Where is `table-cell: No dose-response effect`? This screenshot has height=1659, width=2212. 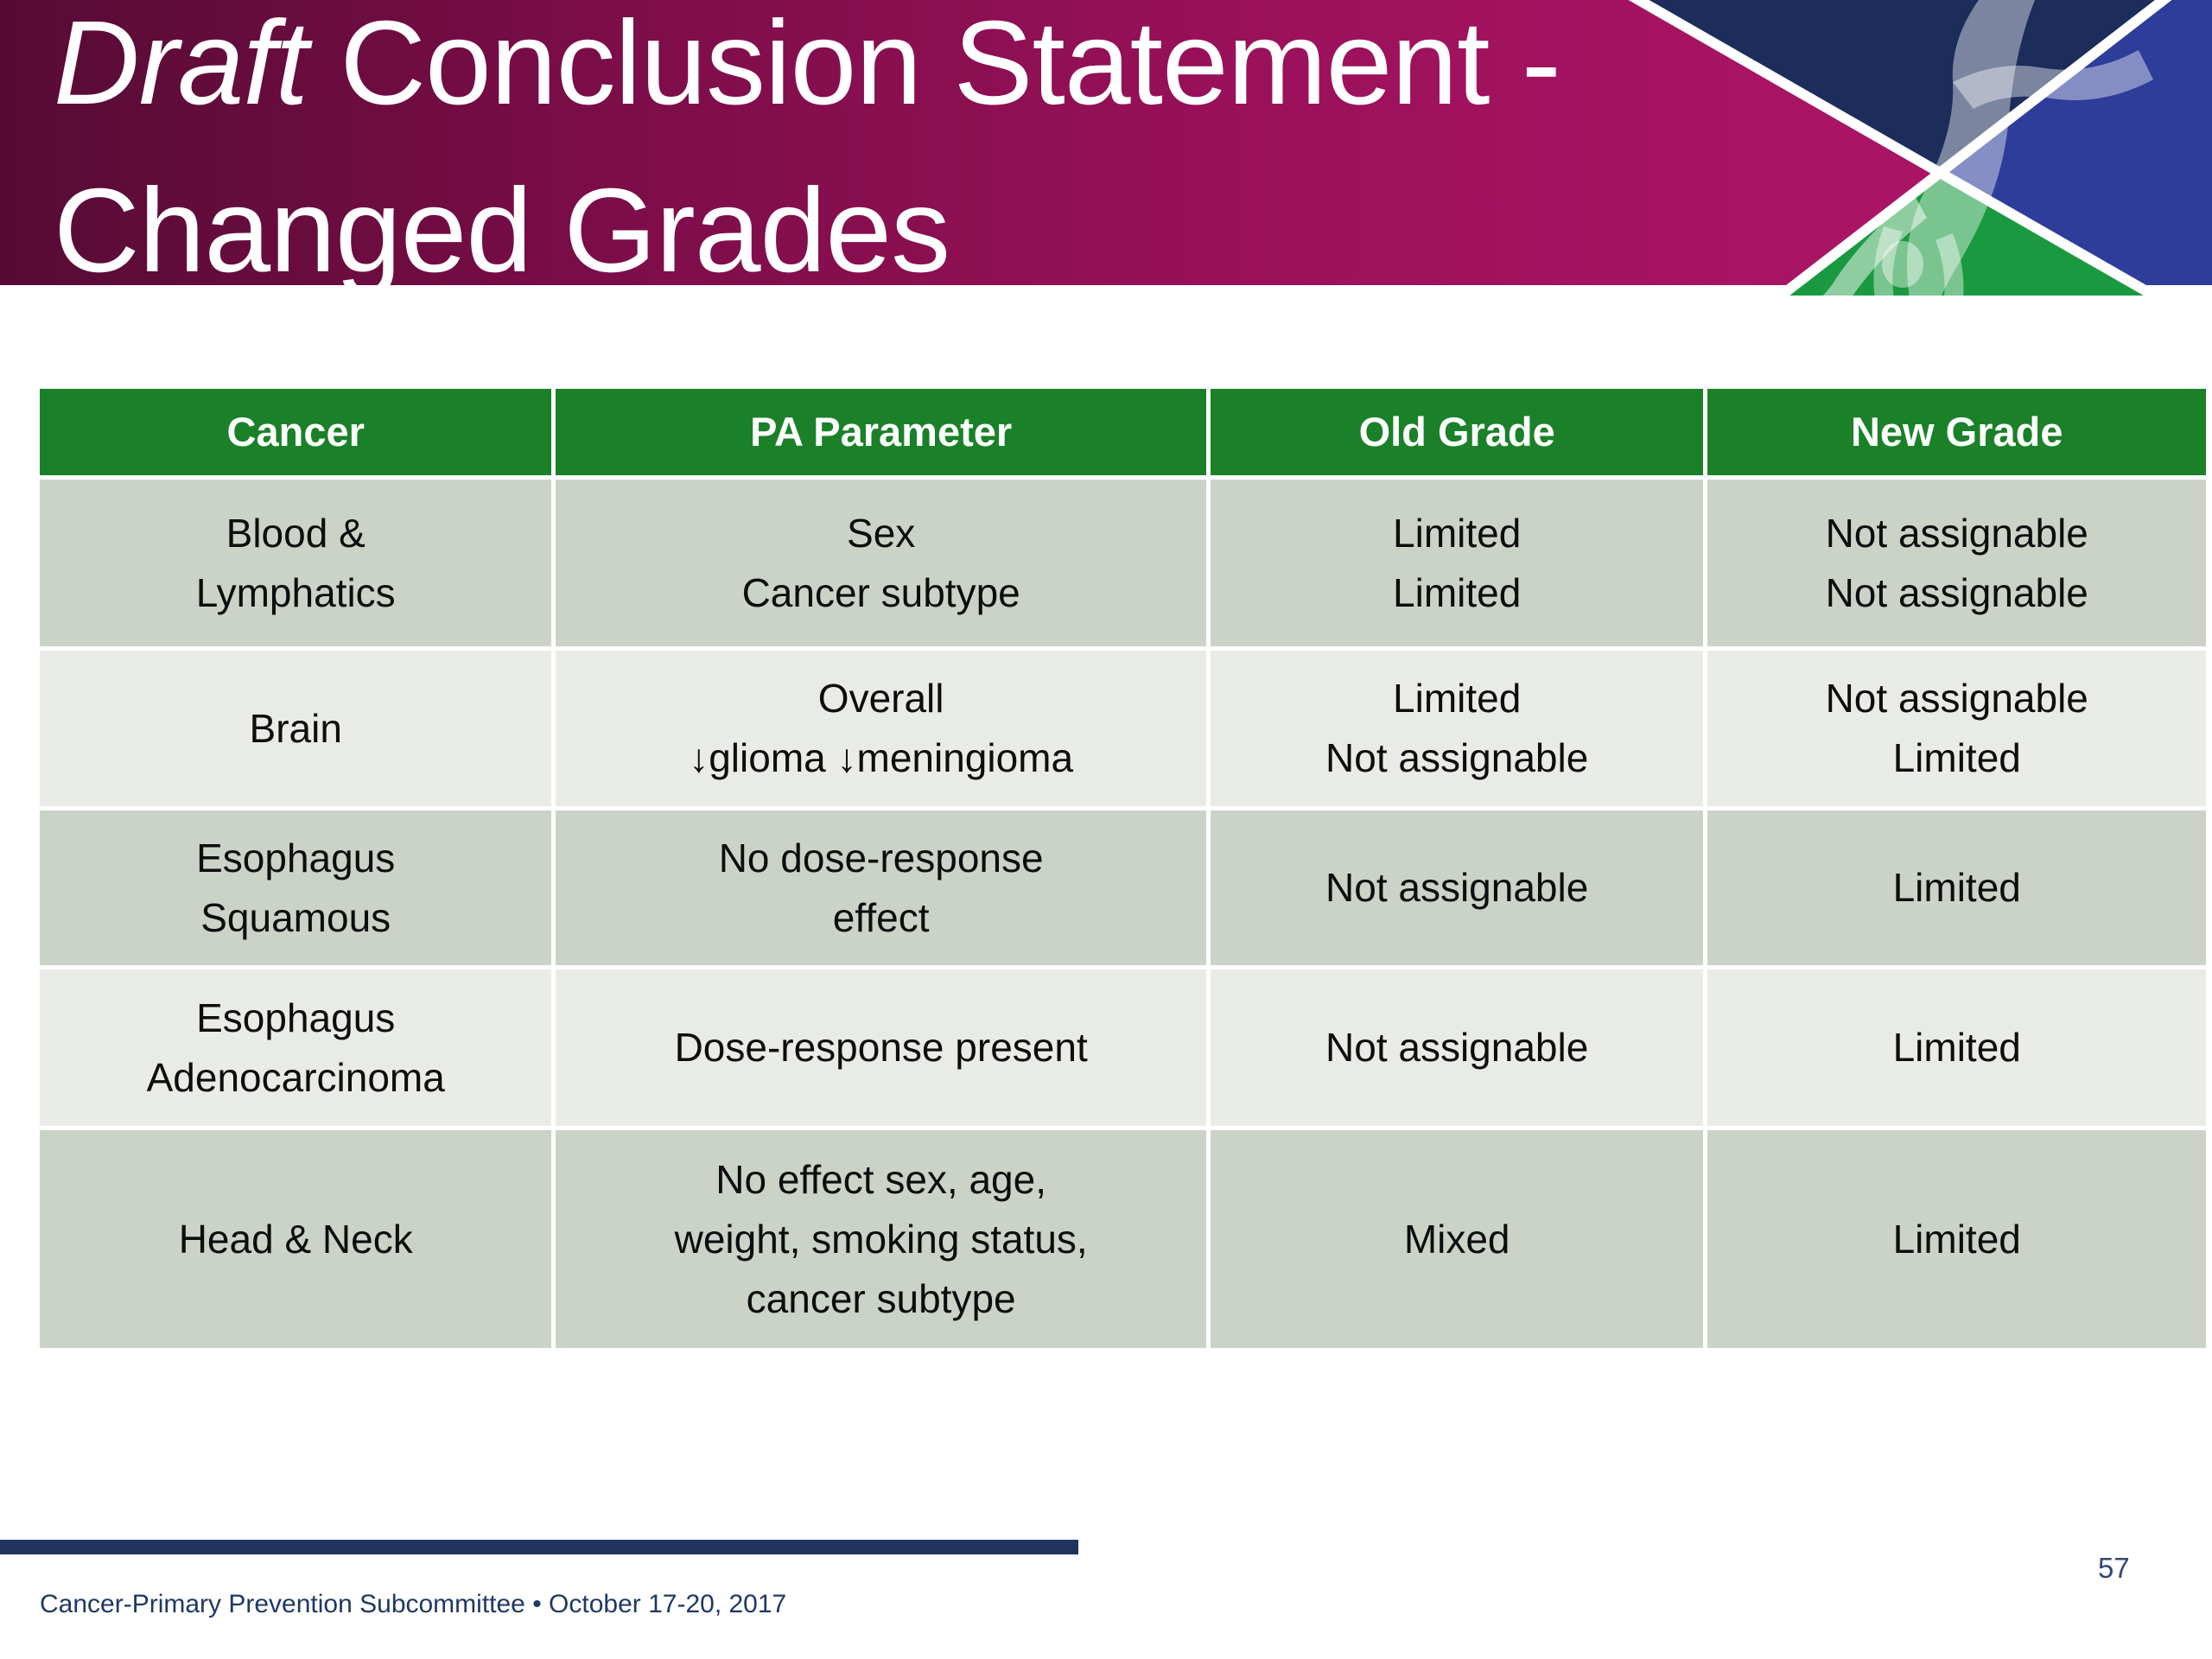 table-cell: No dose-response effect is located at coordinates (881, 887).